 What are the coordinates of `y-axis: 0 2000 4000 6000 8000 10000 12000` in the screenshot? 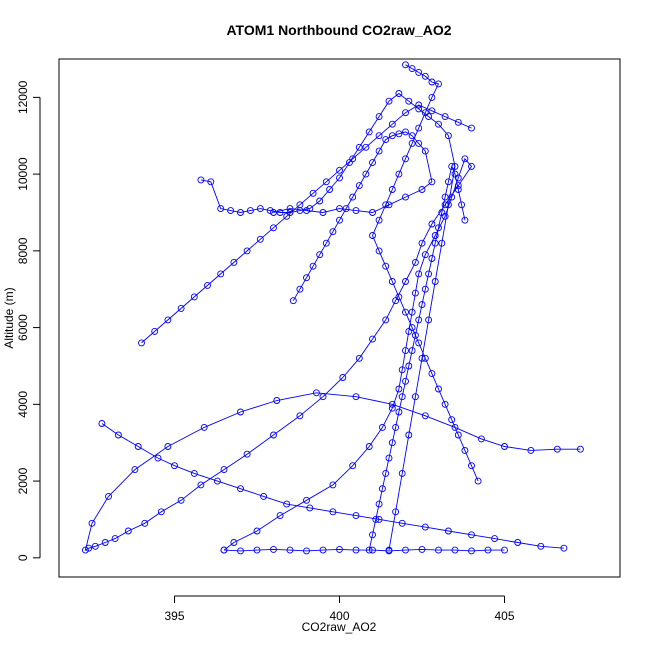 It's located at (28, 320).